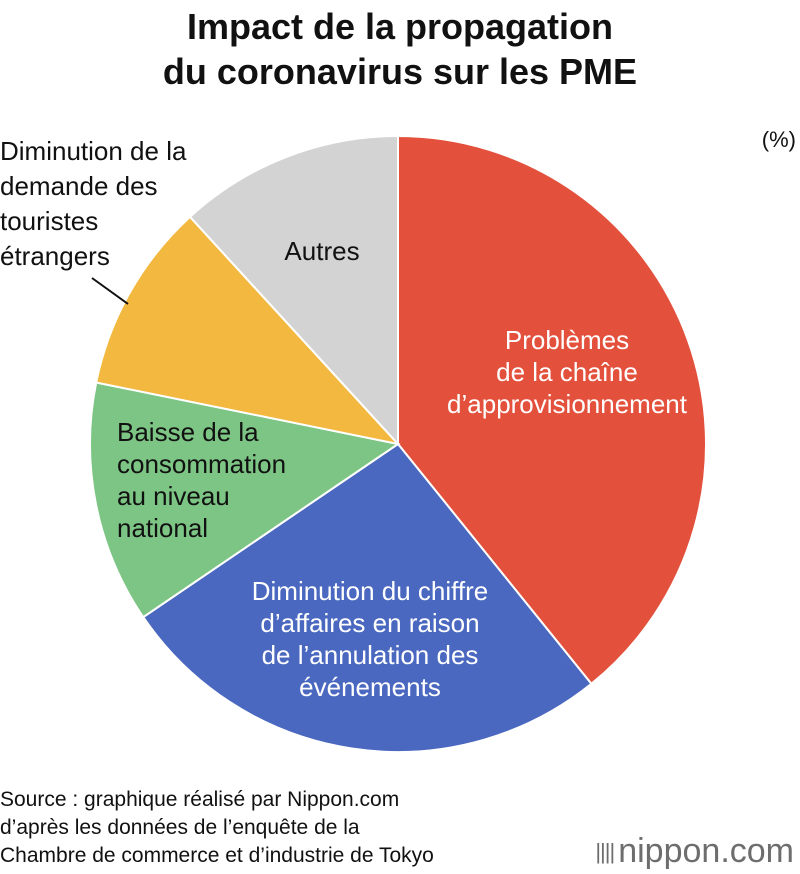  I want to click on external-slice-label-line: touristes, so click(49, 221).